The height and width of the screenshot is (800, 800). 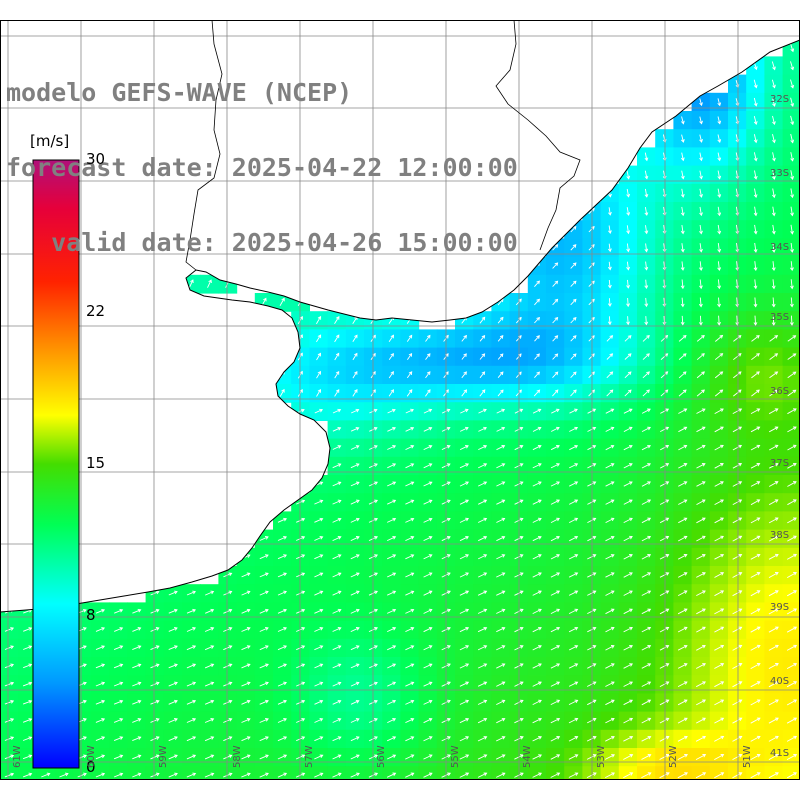 What do you see at coordinates (455, 756) in the screenshot?
I see `lon-label: 55W` at bounding box center [455, 756].